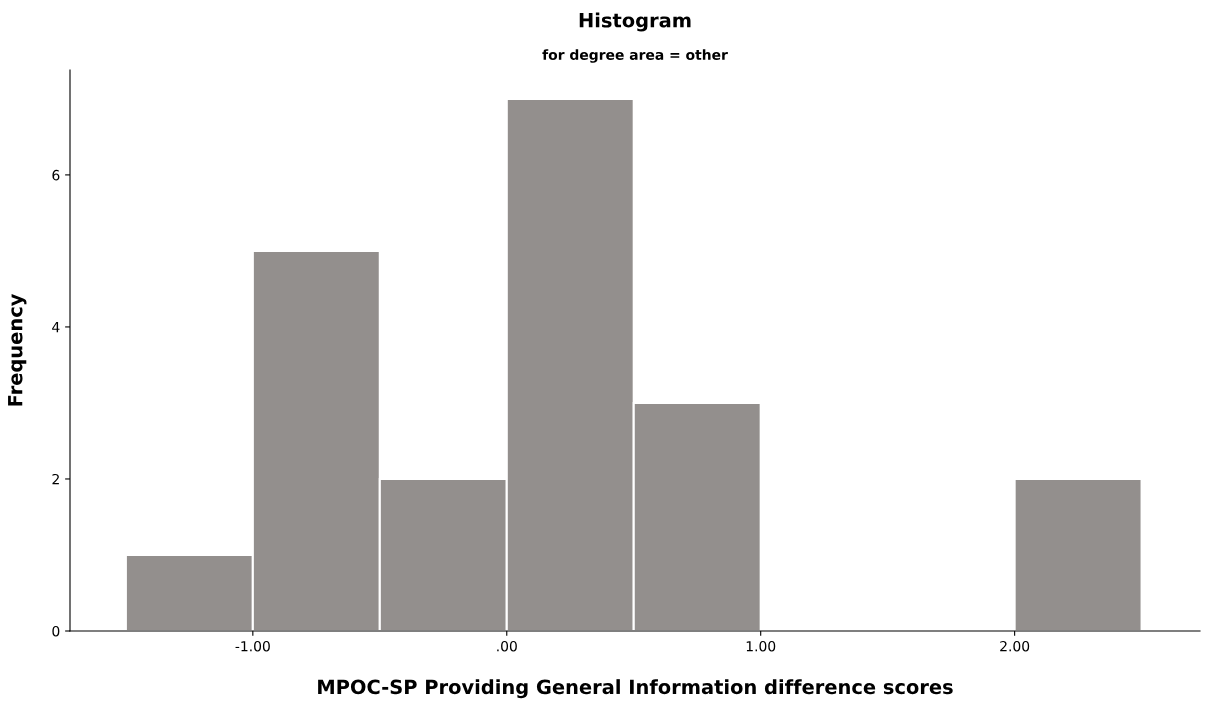 This screenshot has width=1210, height=706. Describe the element at coordinates (252, 646) in the screenshot. I see `x-tick-label: -1.00` at that location.